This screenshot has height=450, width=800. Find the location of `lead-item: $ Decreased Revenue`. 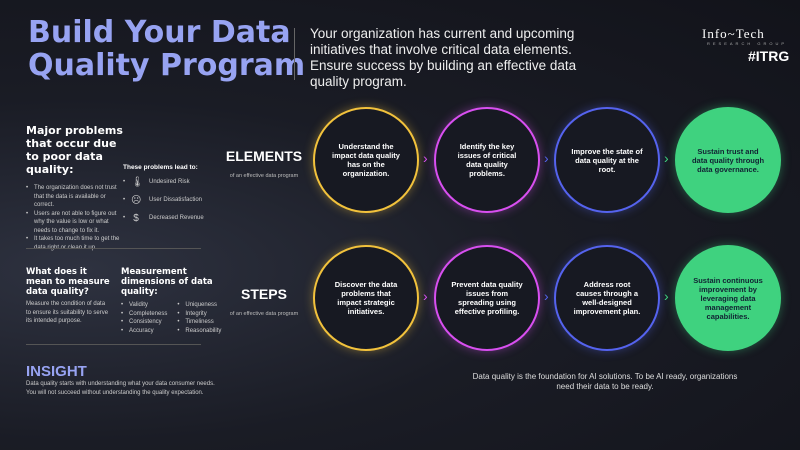

lead-item: $ Decreased Revenue is located at coordinates (168, 218).